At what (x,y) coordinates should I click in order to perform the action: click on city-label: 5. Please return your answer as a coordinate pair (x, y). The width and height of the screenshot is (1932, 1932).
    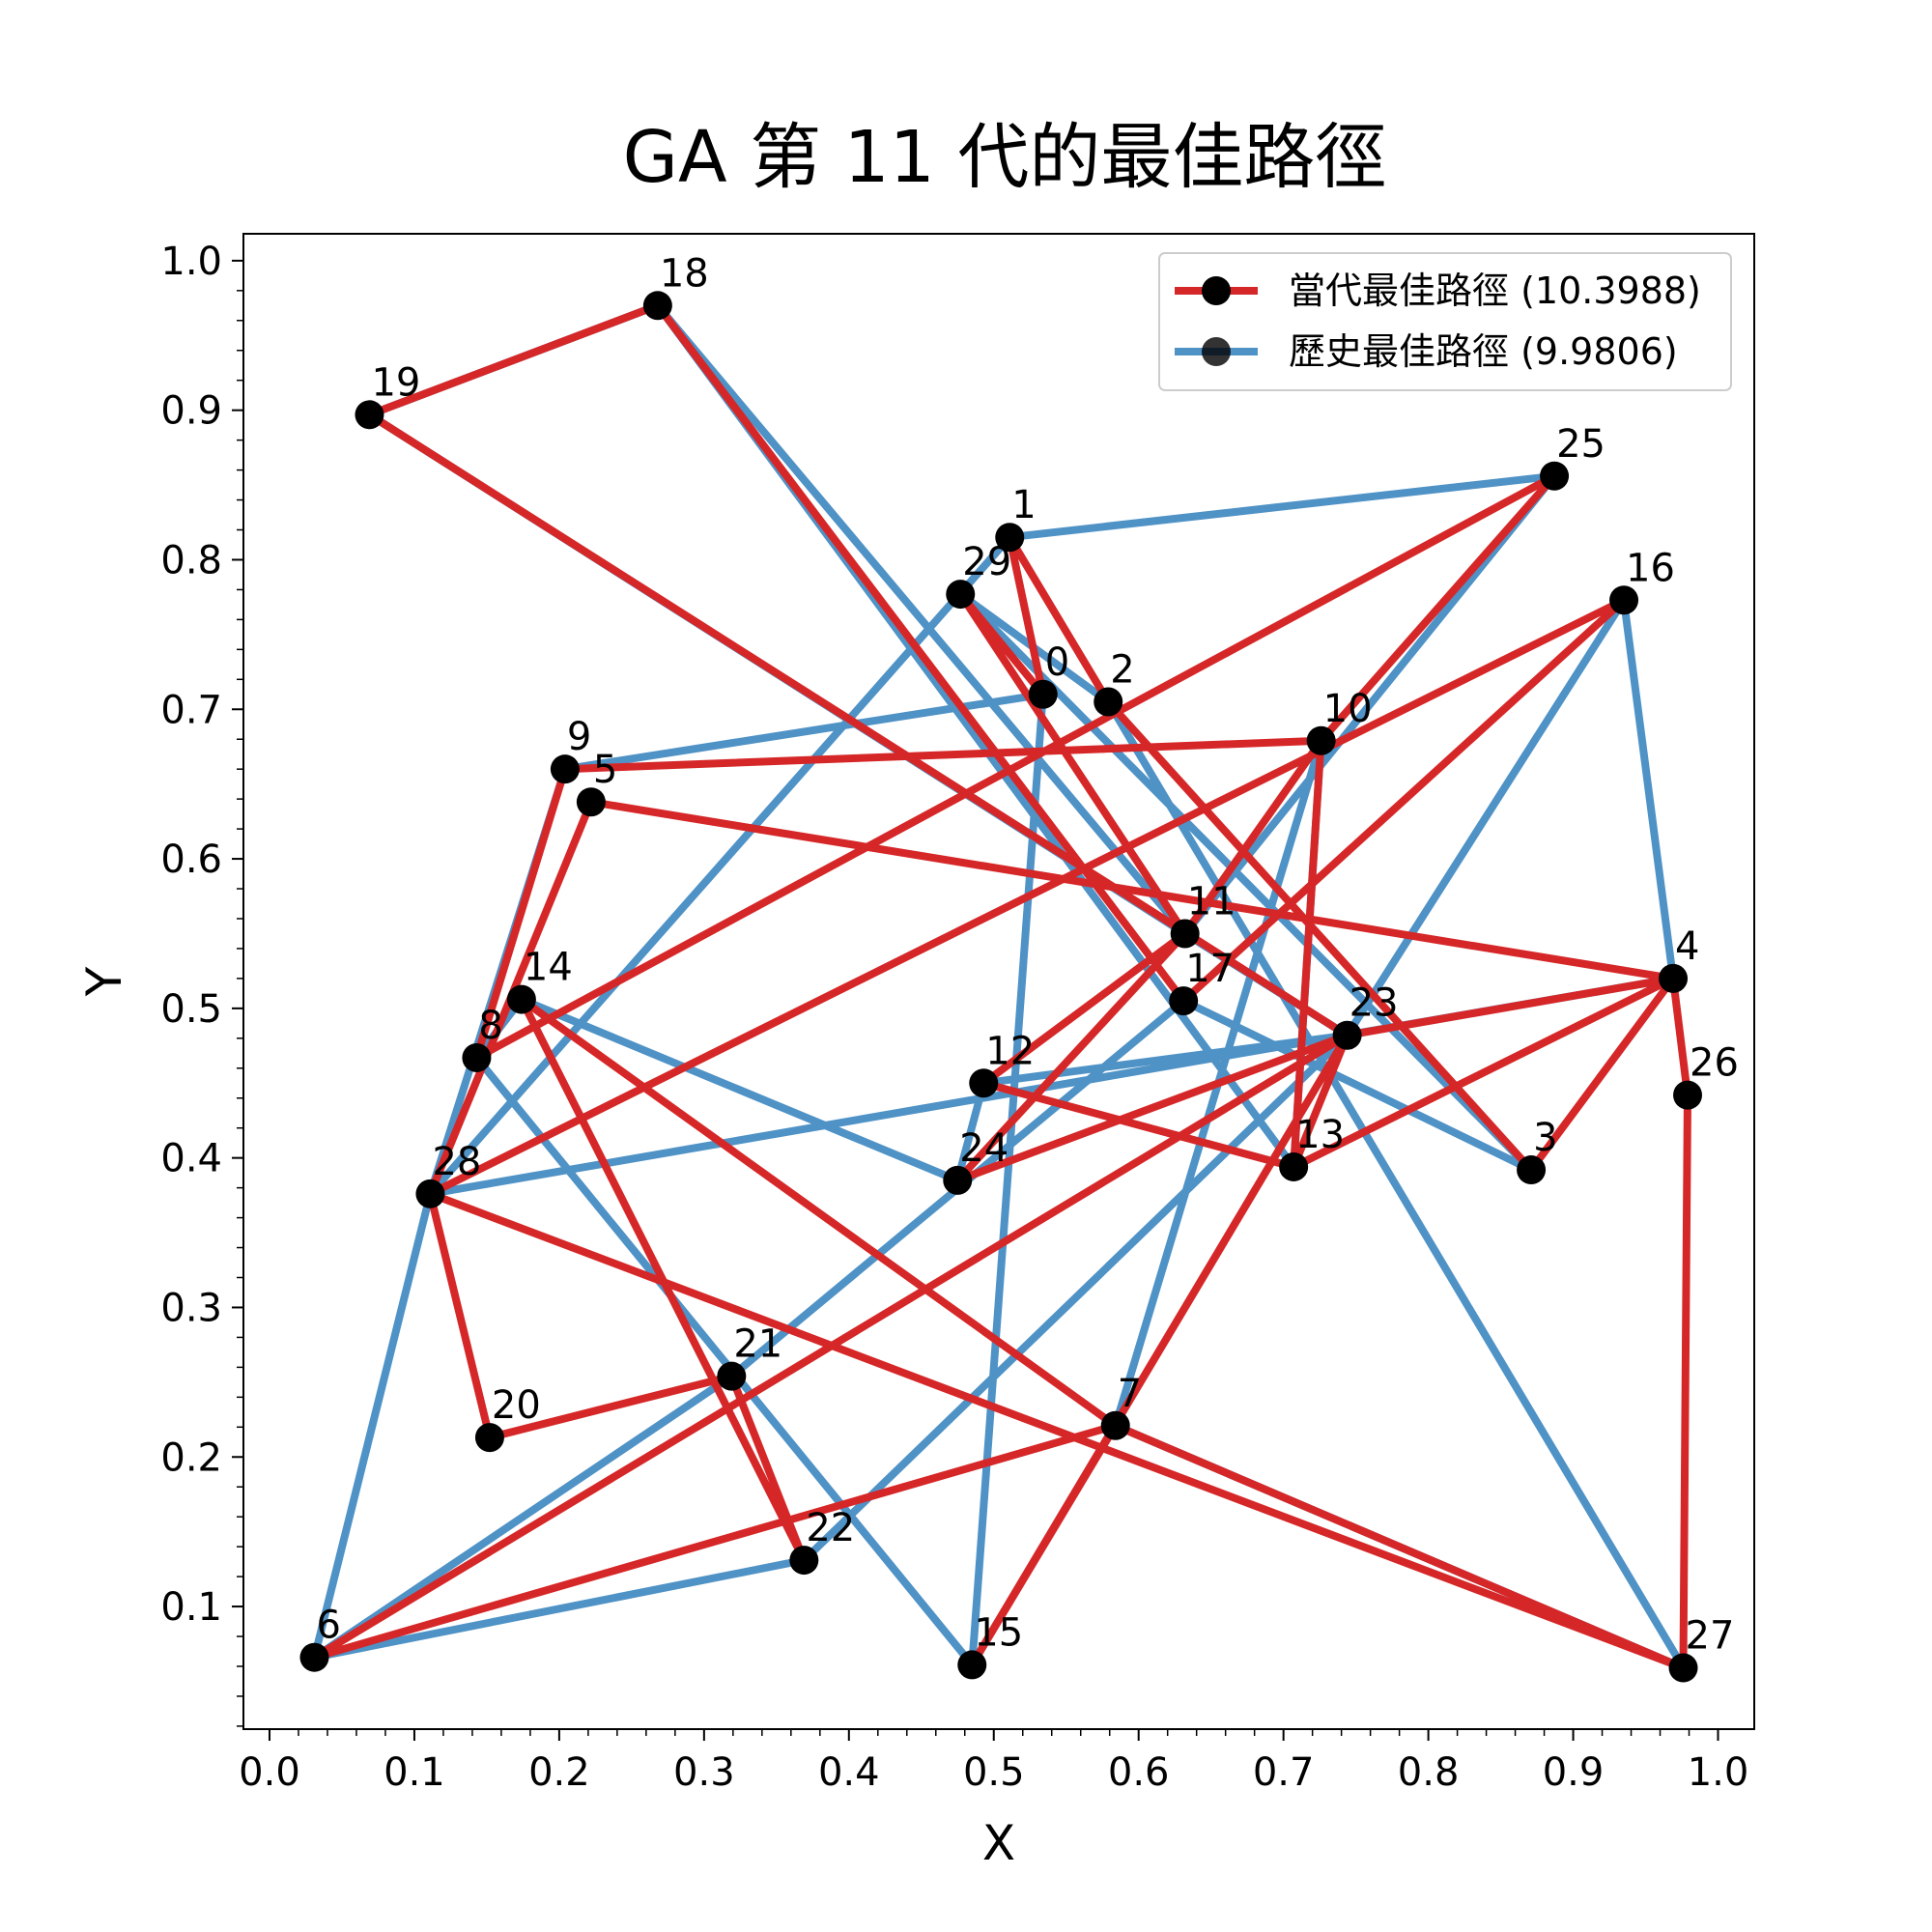
    Looking at the image, I should click on (605, 770).